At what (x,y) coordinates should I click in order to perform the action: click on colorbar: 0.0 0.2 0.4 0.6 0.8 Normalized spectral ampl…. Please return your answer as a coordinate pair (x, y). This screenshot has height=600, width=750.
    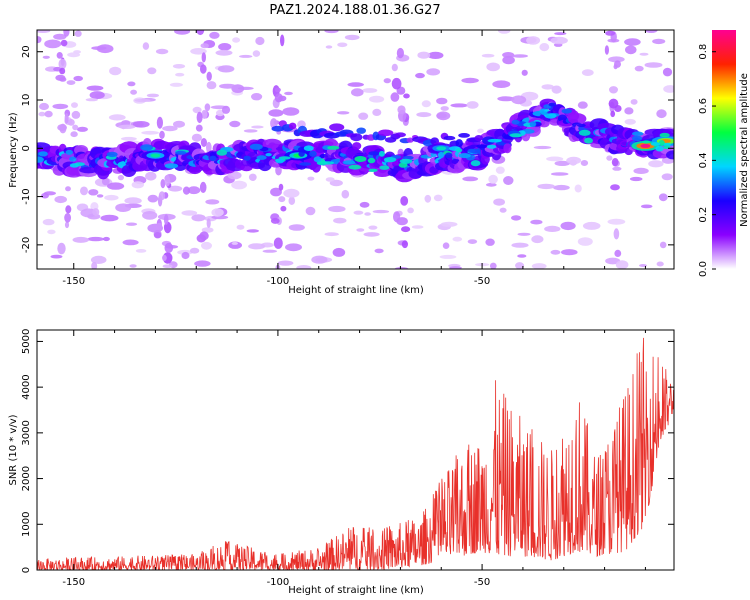
    Looking at the image, I should click on (724, 153).